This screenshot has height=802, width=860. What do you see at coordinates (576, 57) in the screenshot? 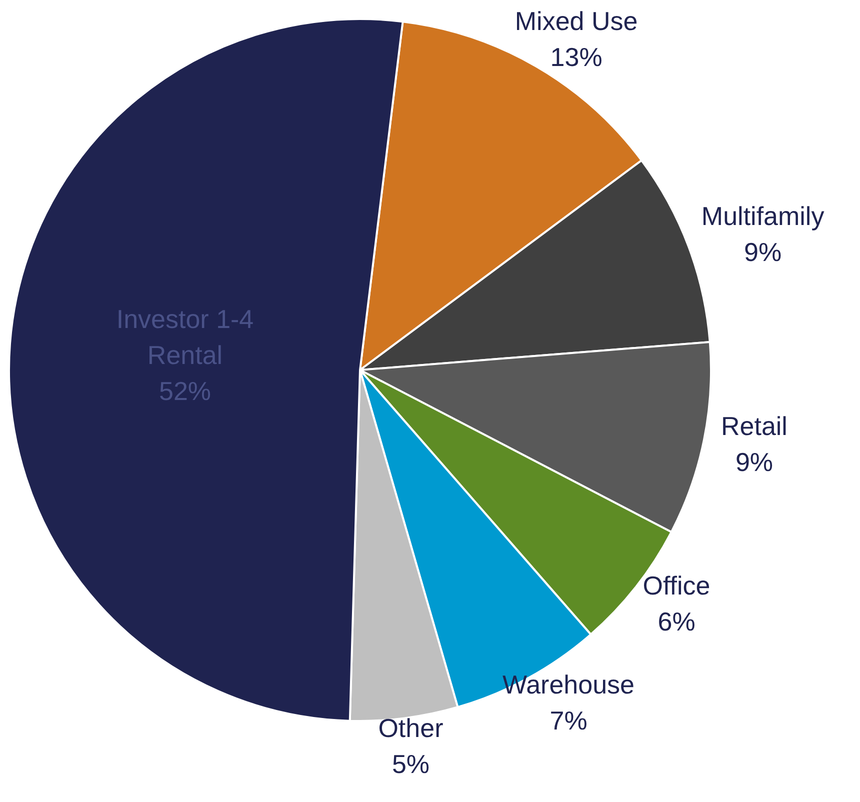
I see `data-label: 13%` at bounding box center [576, 57].